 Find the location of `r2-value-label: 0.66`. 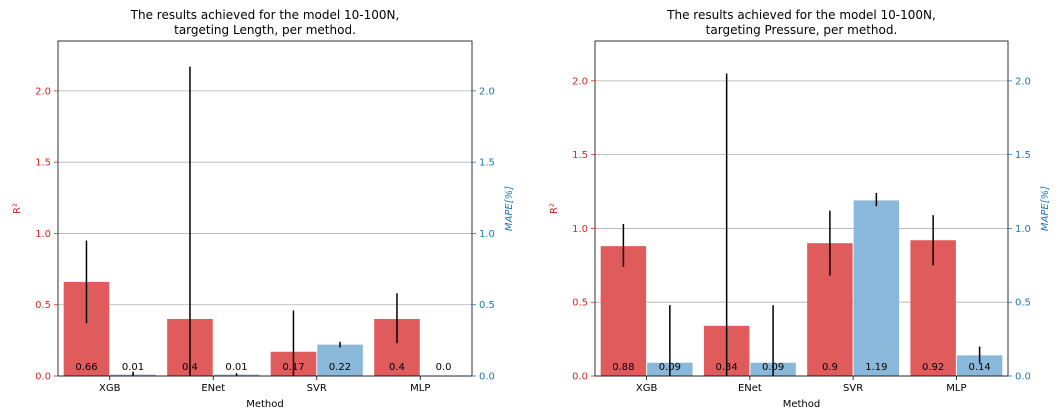

r2-value-label: 0.66 is located at coordinates (86, 367).